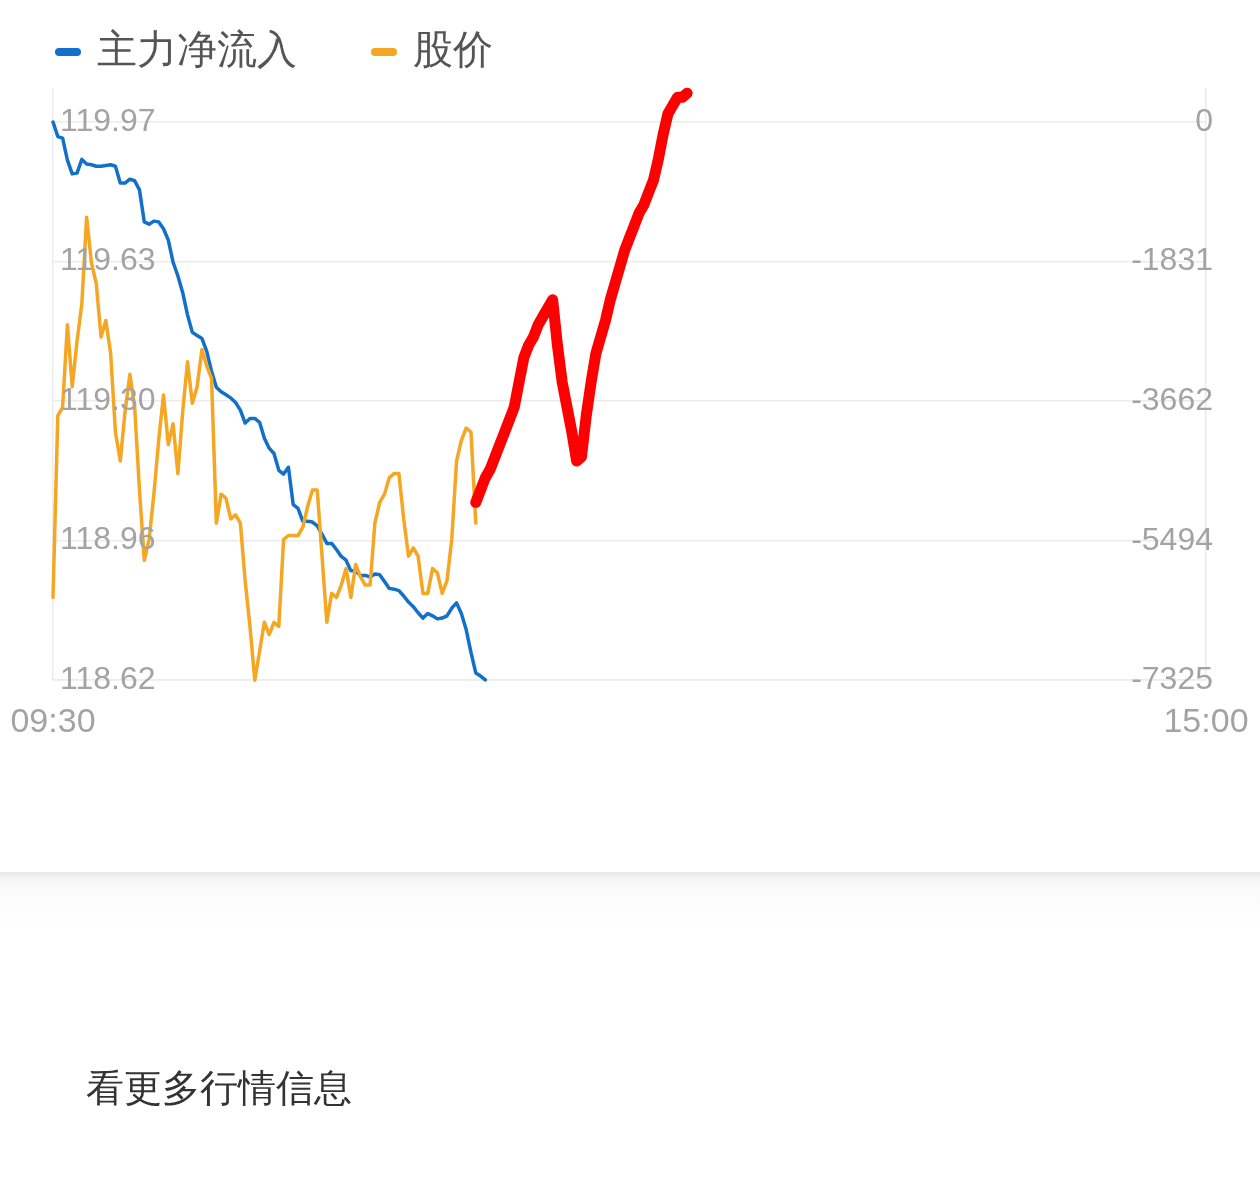  What do you see at coordinates (1172, 259) in the screenshot?
I see `y2-tick-label: -1831` at bounding box center [1172, 259].